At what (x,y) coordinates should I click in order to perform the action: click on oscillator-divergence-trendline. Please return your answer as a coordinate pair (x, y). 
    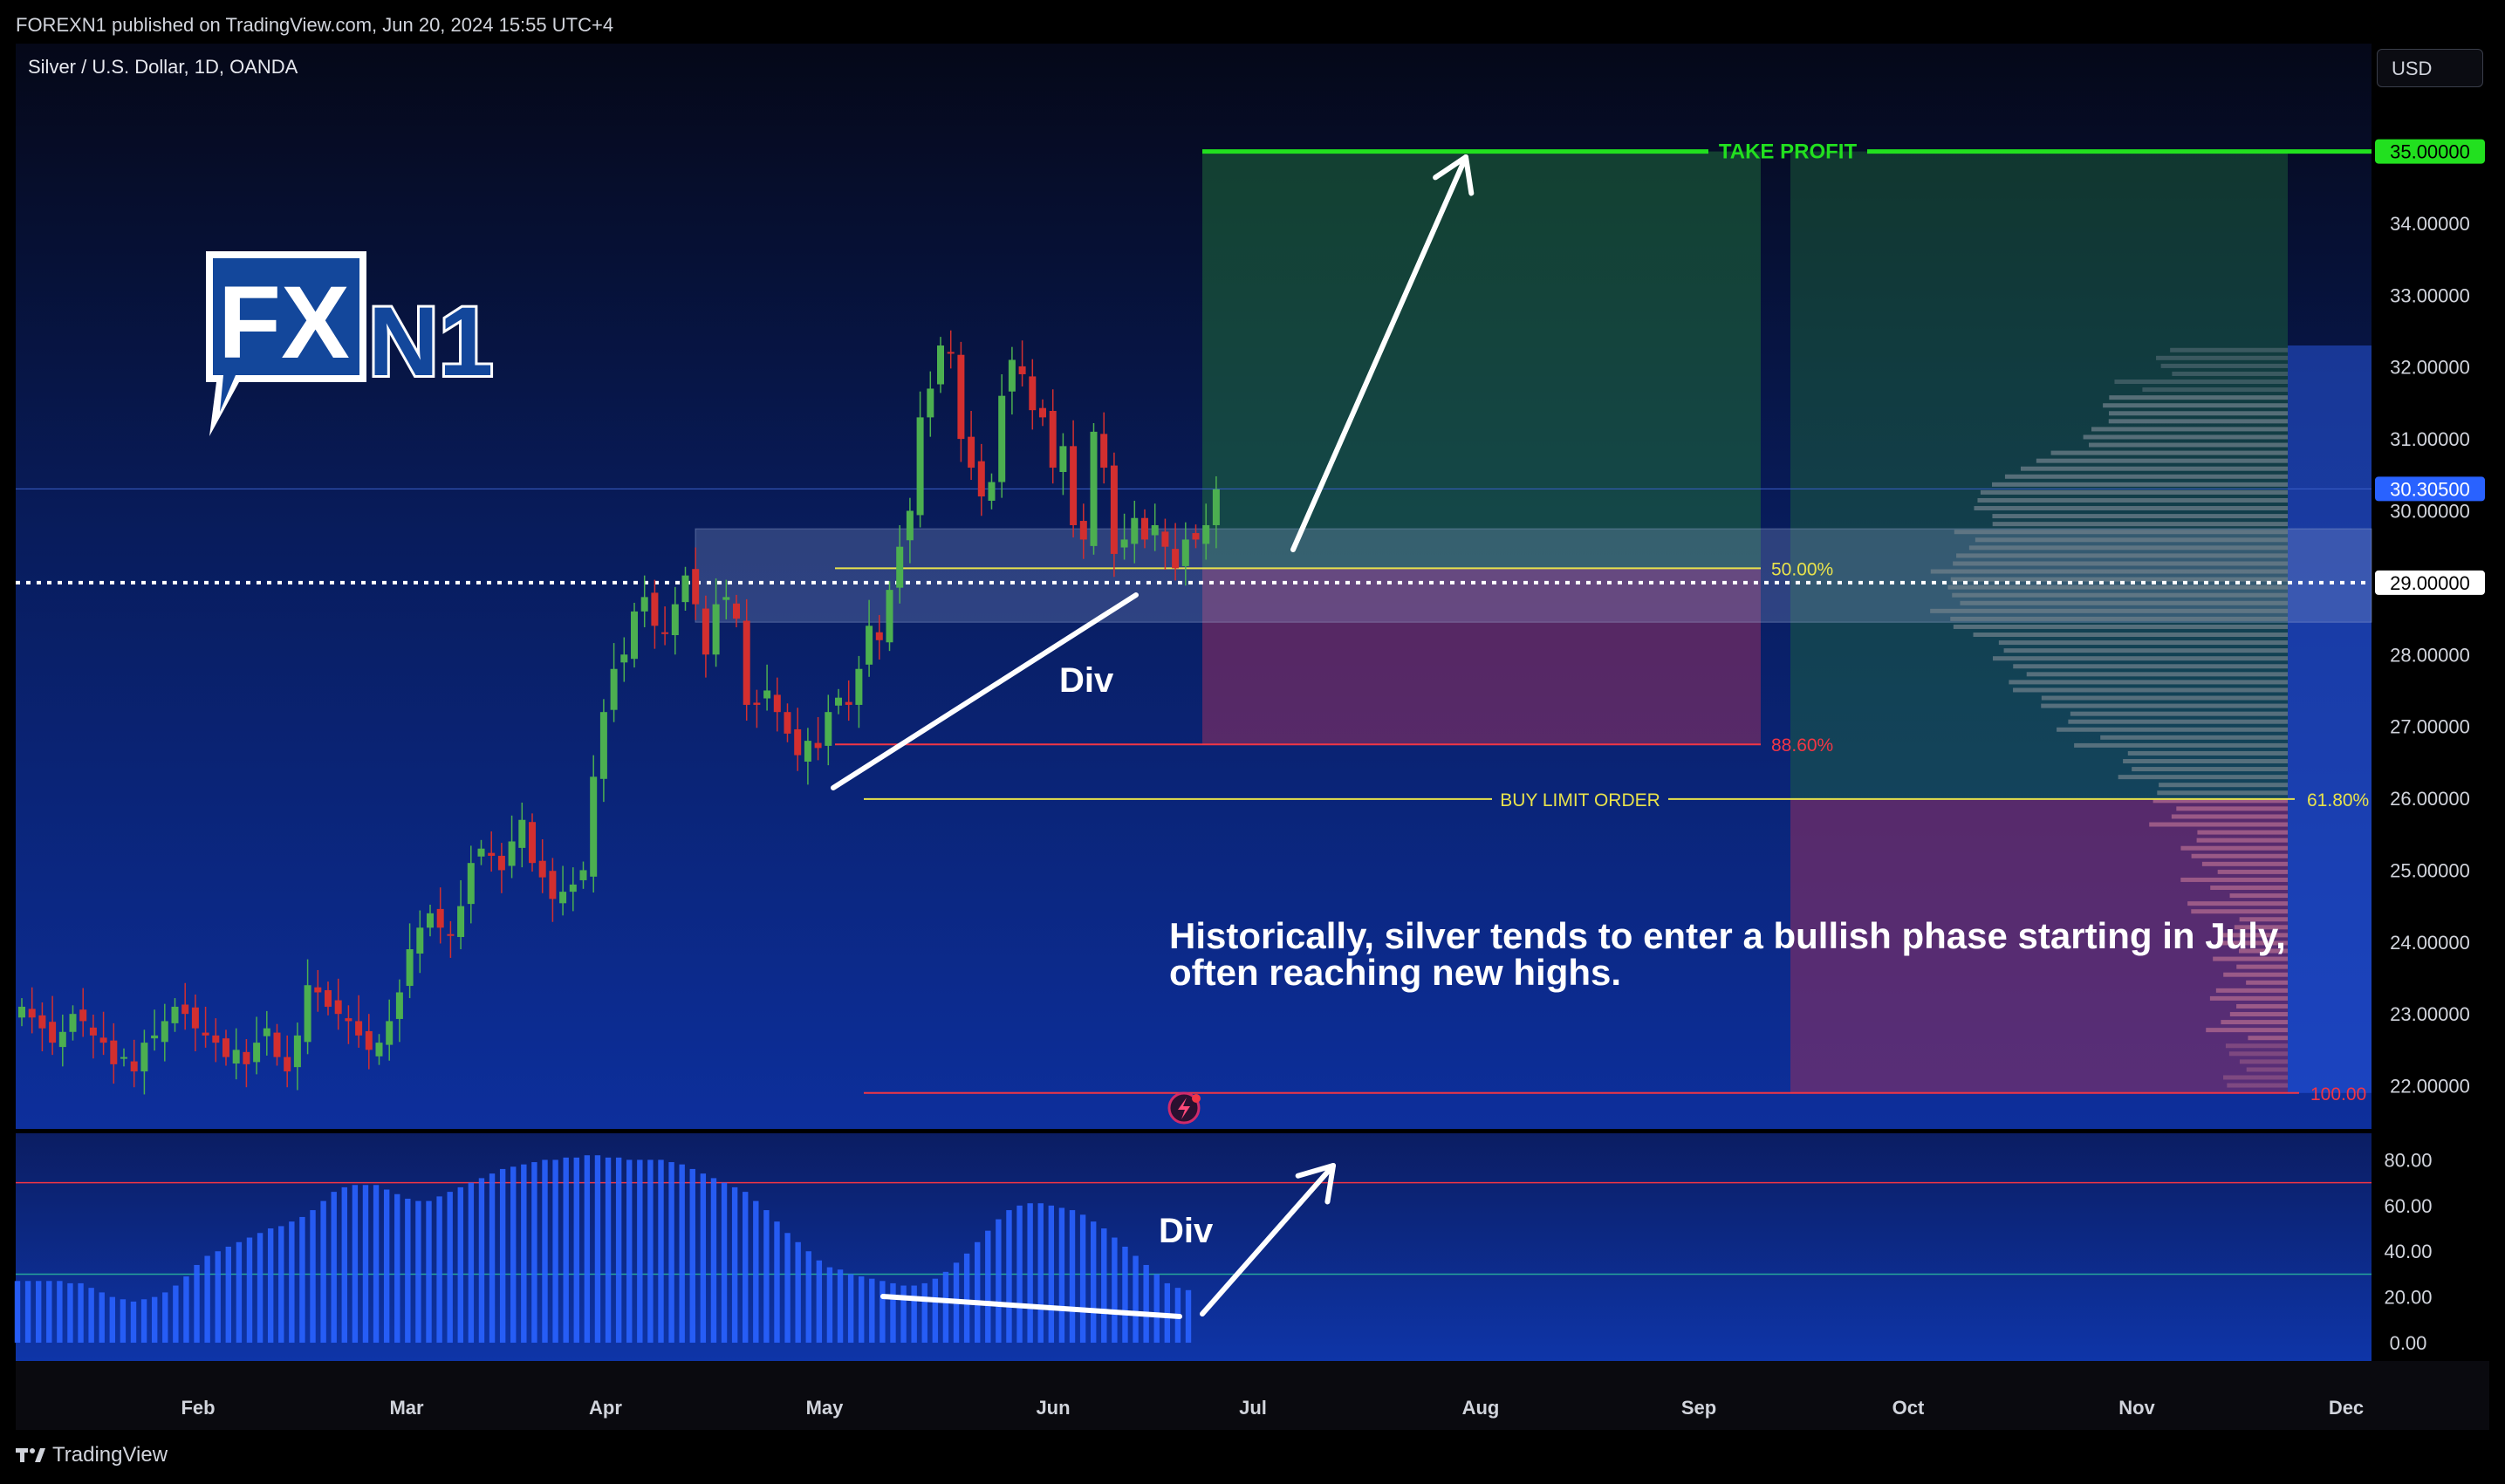
    Looking at the image, I should click on (1031, 1306).